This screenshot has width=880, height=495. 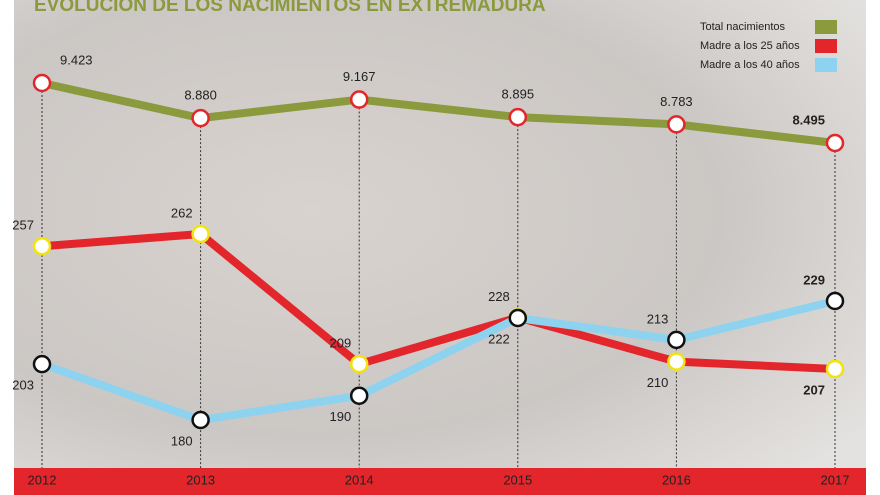 I want to click on data-label: 213, so click(x=658, y=318).